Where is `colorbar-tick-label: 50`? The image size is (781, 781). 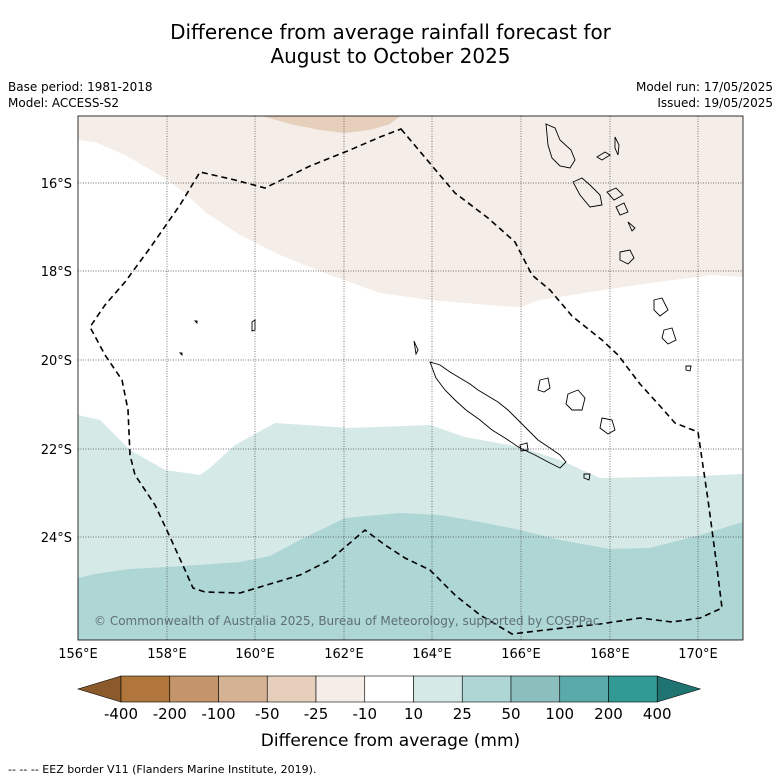
colorbar-tick-label: 50 is located at coordinates (511, 714).